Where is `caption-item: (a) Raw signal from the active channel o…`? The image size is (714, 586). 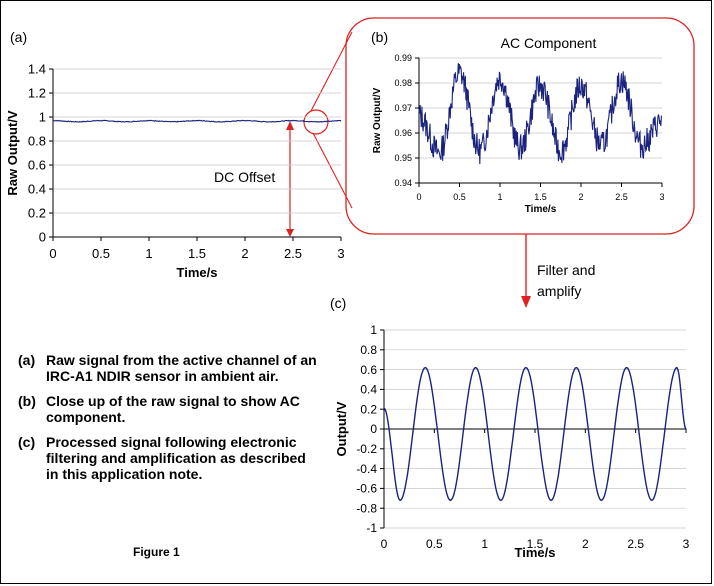 caption-item: (a) Raw signal from the active channel o… is located at coordinates (168, 368).